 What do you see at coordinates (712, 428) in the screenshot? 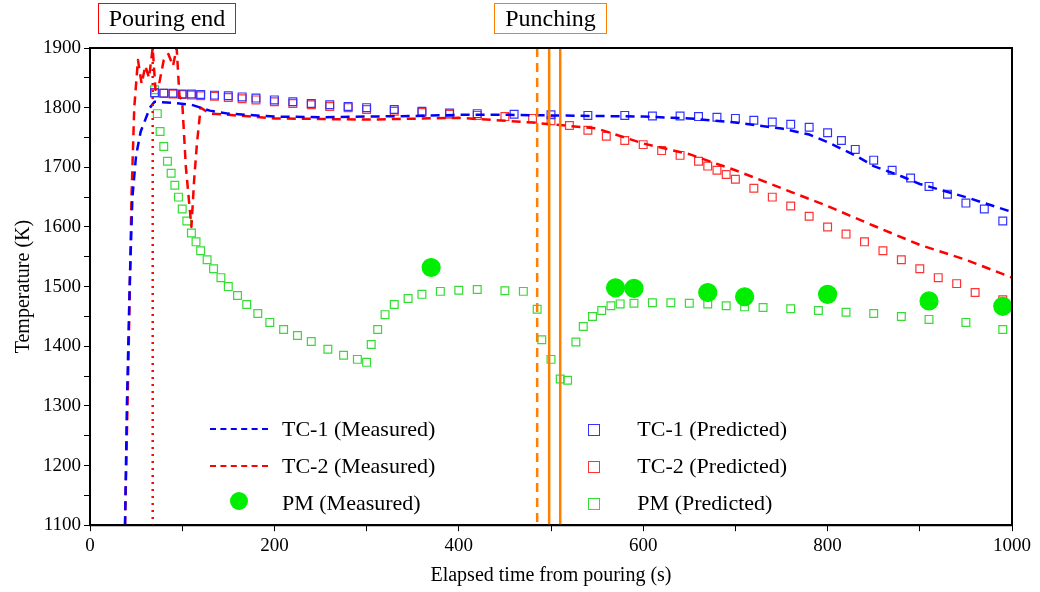
I see `legend-label: TC-1 (Predicted)` at bounding box center [712, 428].